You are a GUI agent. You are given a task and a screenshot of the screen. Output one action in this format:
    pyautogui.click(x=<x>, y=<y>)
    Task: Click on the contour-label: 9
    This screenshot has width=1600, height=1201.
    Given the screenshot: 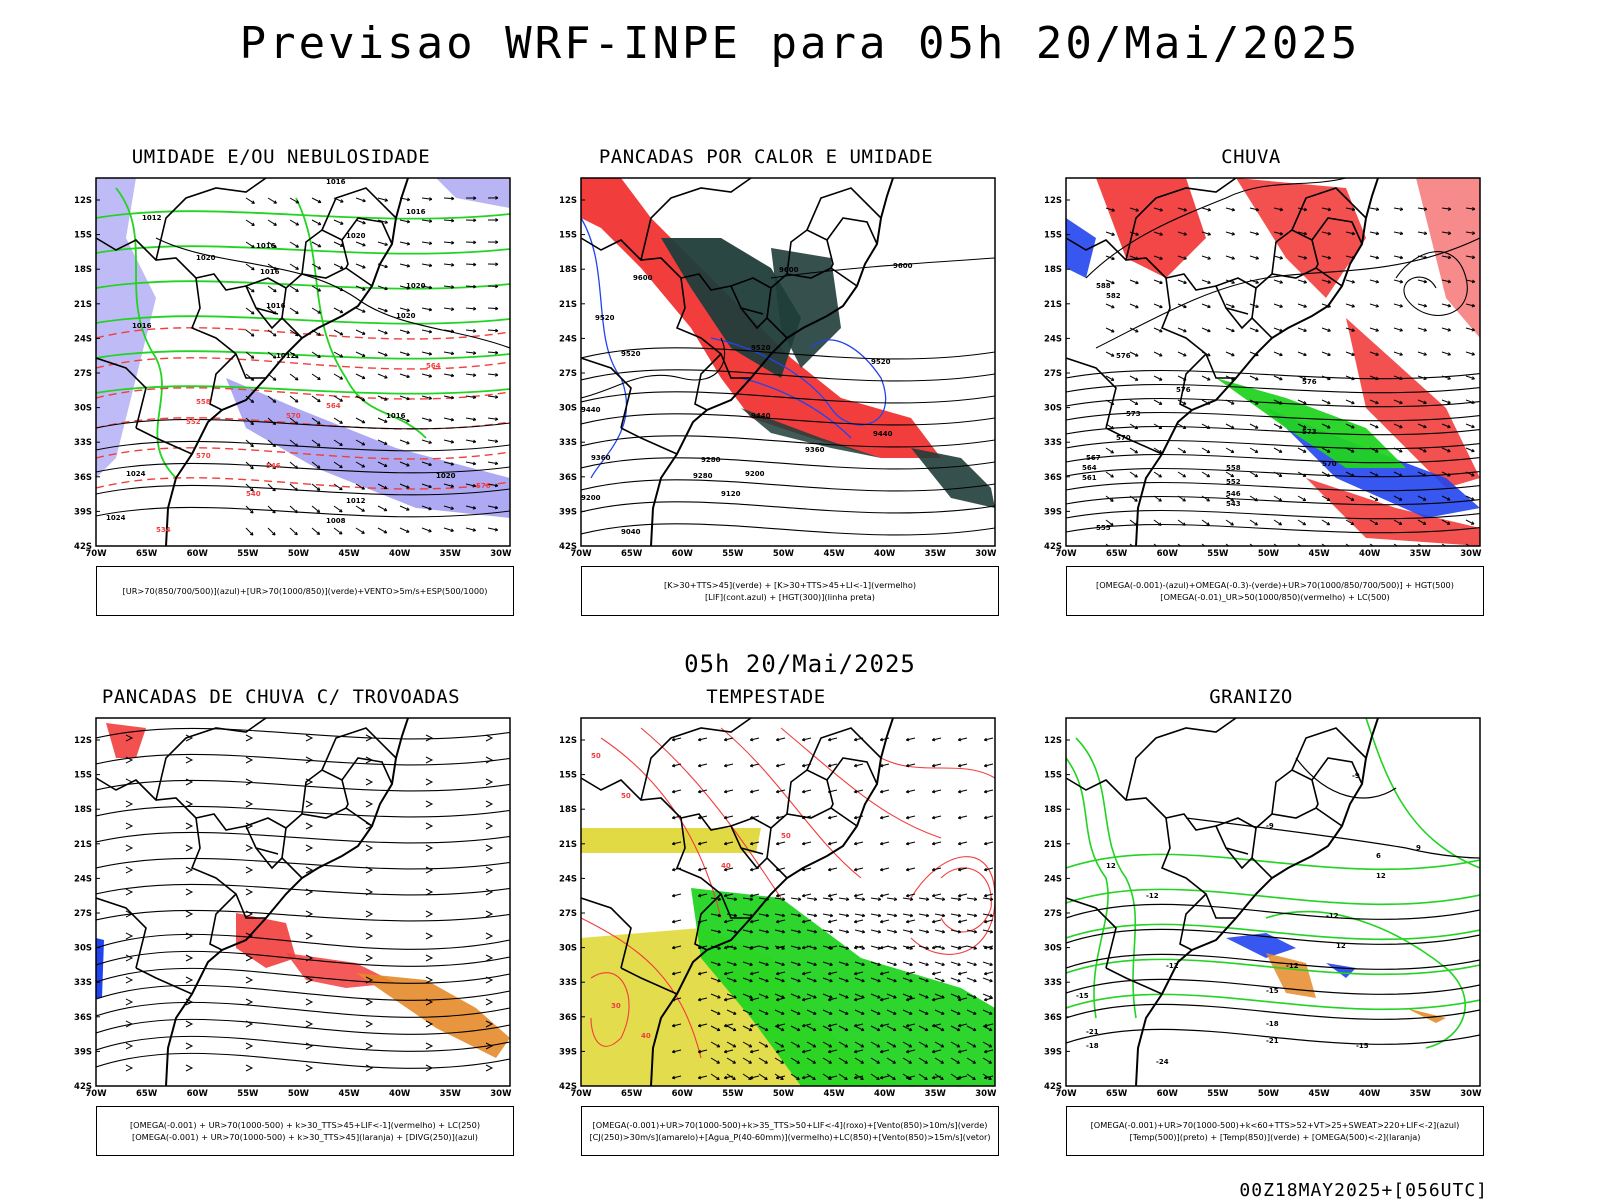 What is the action you would take?
    pyautogui.click(x=1418, y=848)
    